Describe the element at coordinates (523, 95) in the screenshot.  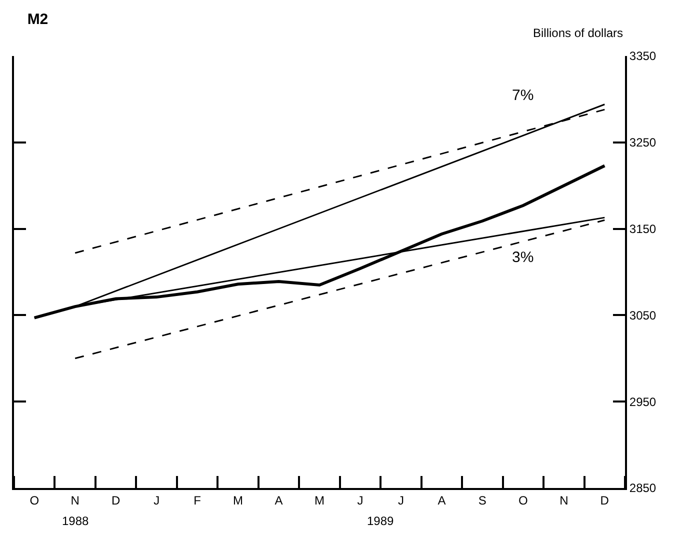
I see `series-label: 7%` at that location.